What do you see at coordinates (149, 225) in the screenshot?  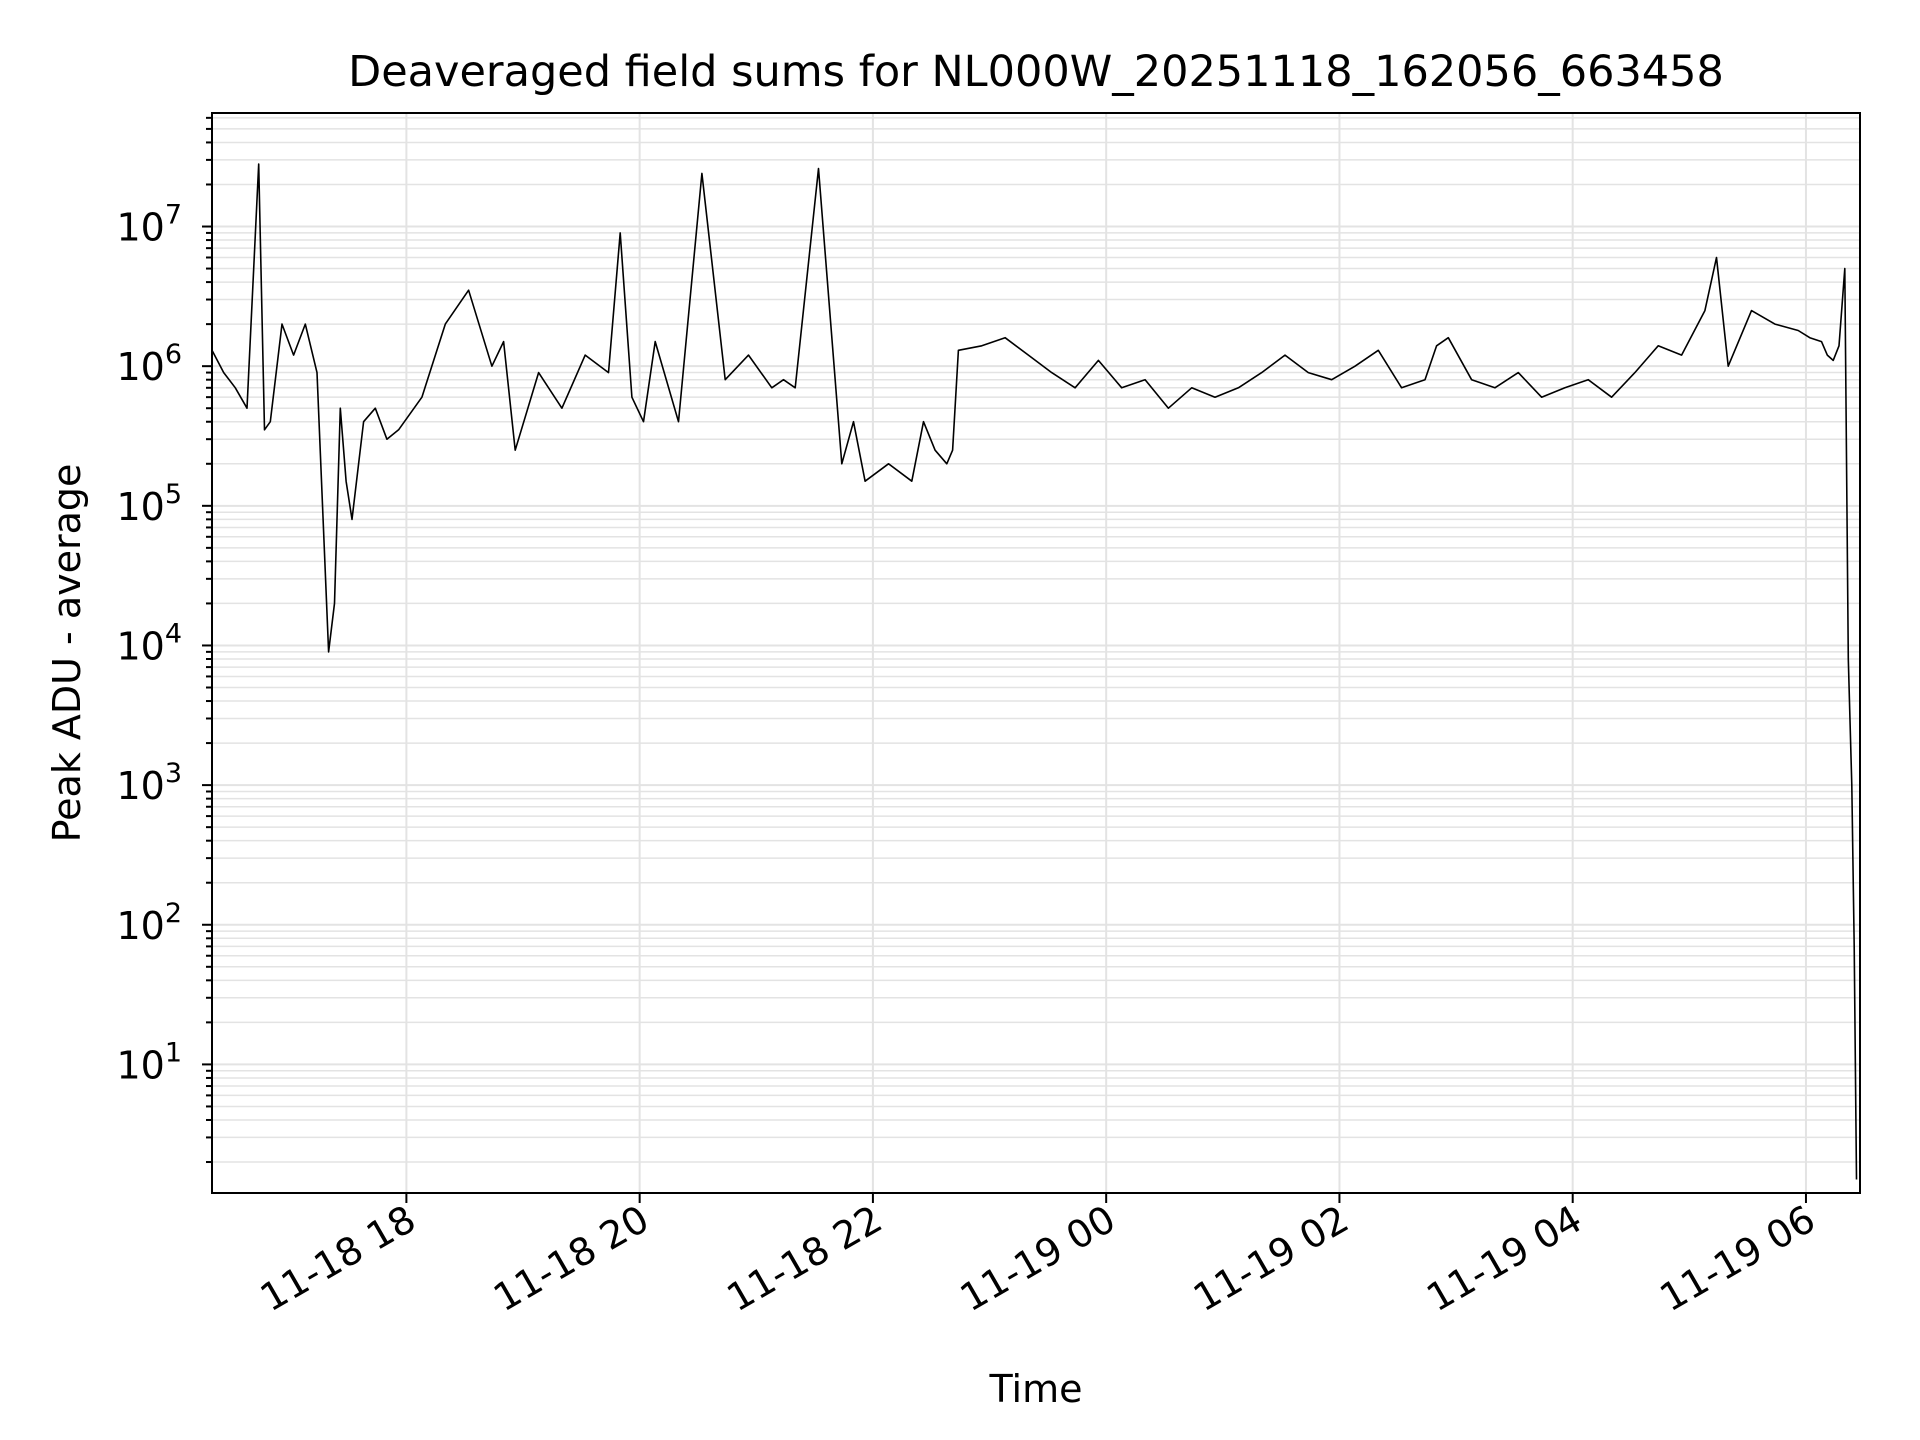 I see `y-tick-label: 107` at bounding box center [149, 225].